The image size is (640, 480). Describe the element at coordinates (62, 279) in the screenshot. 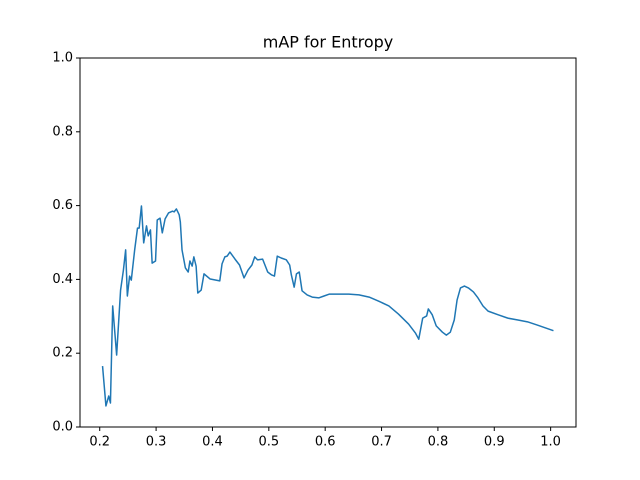

I see `y-tick-label: 0.4` at that location.